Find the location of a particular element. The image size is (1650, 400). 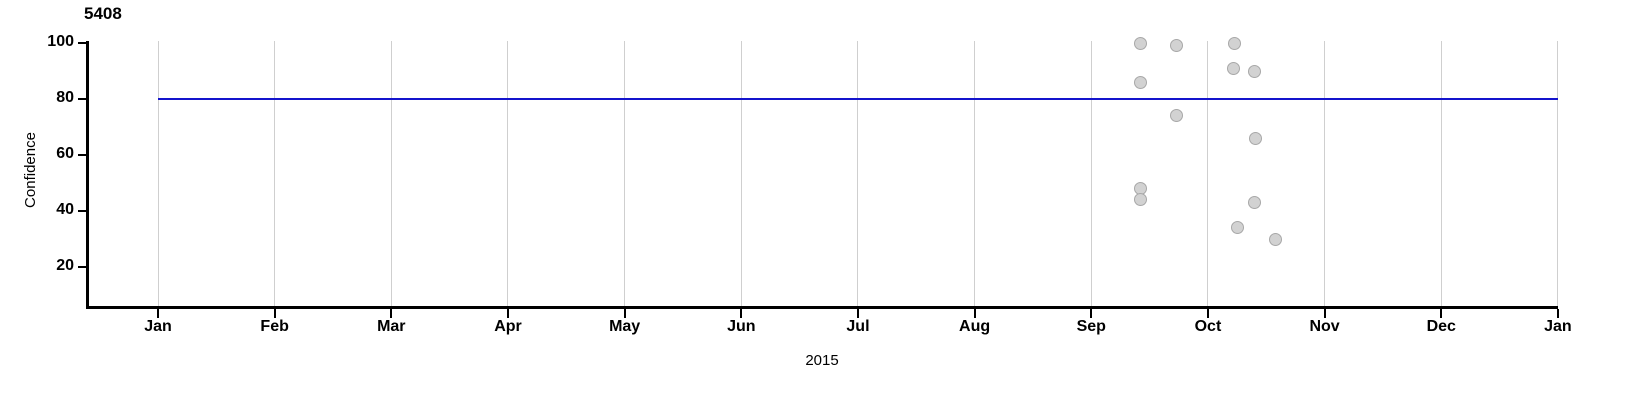

x-tick-label-jul-6: Jul is located at coordinates (858, 326).